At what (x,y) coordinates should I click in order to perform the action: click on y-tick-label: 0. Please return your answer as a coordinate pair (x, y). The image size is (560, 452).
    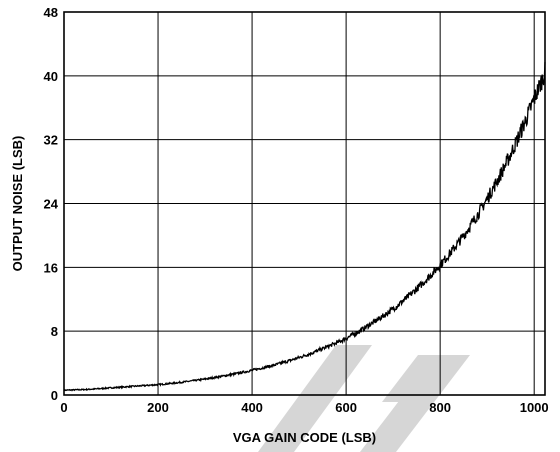
    Looking at the image, I should click on (54, 395).